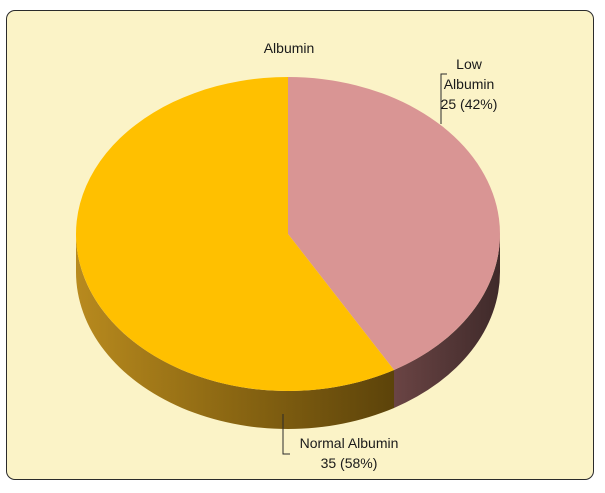  I want to click on data-label-low-line1: Low, so click(469, 64).